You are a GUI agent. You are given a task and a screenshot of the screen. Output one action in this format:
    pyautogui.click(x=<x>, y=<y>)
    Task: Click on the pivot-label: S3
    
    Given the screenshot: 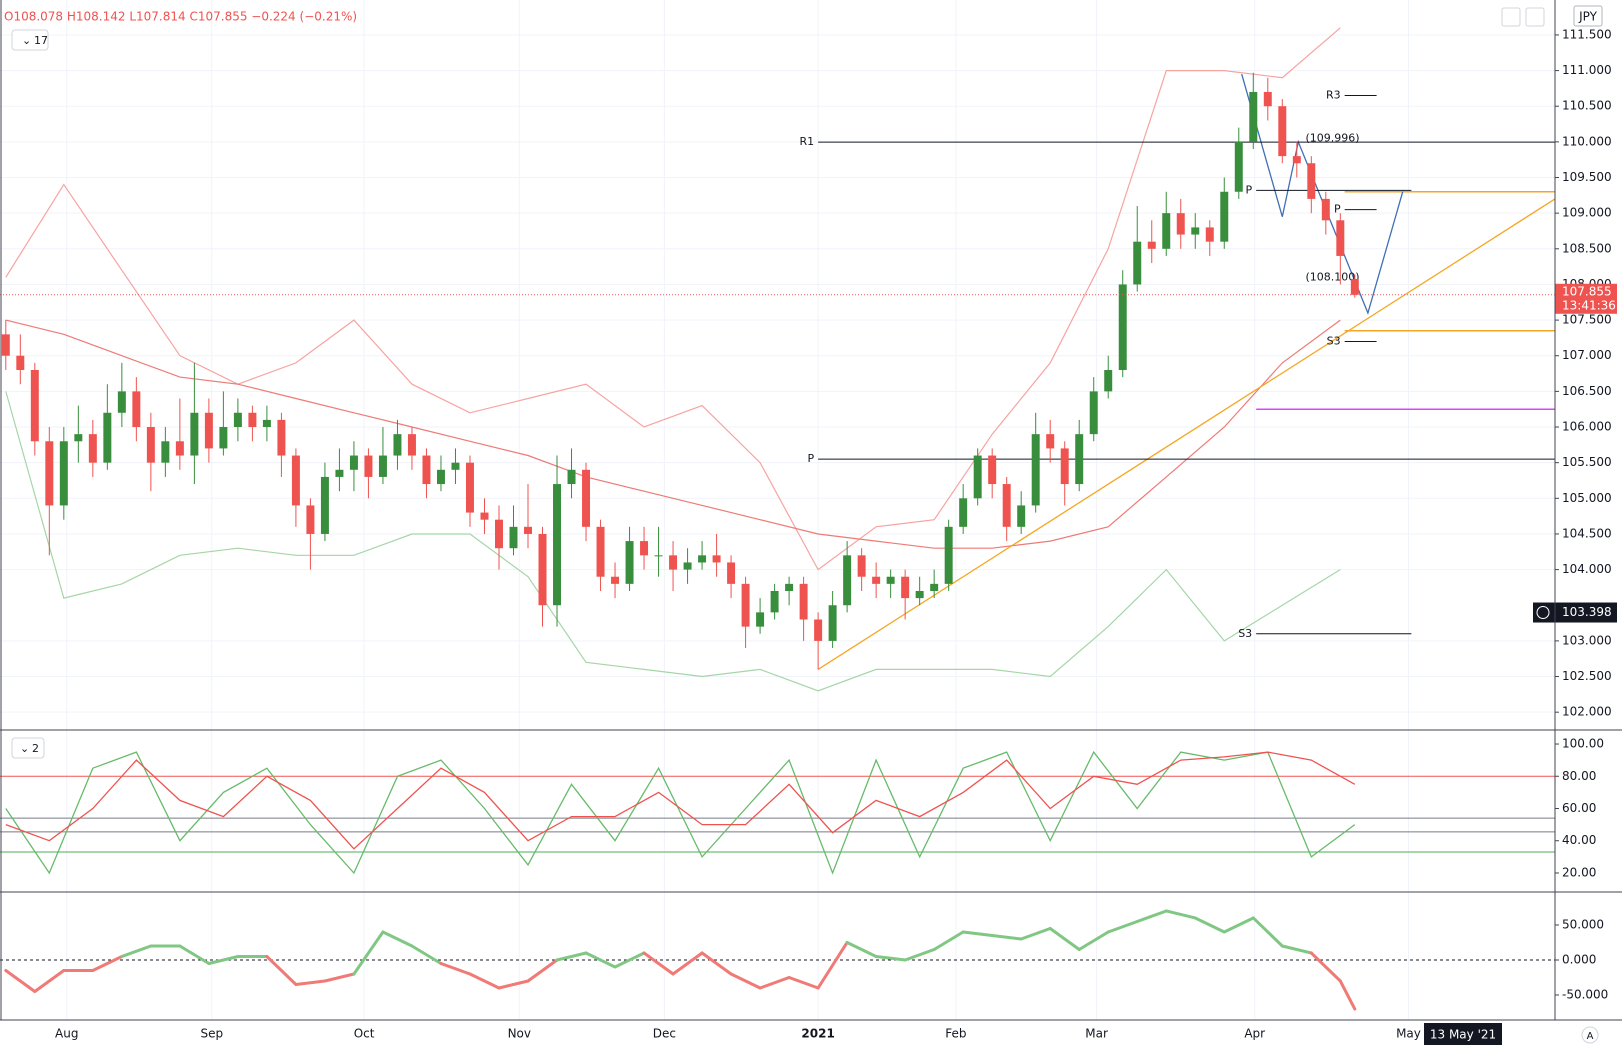 What is the action you would take?
    pyautogui.click(x=1245, y=633)
    